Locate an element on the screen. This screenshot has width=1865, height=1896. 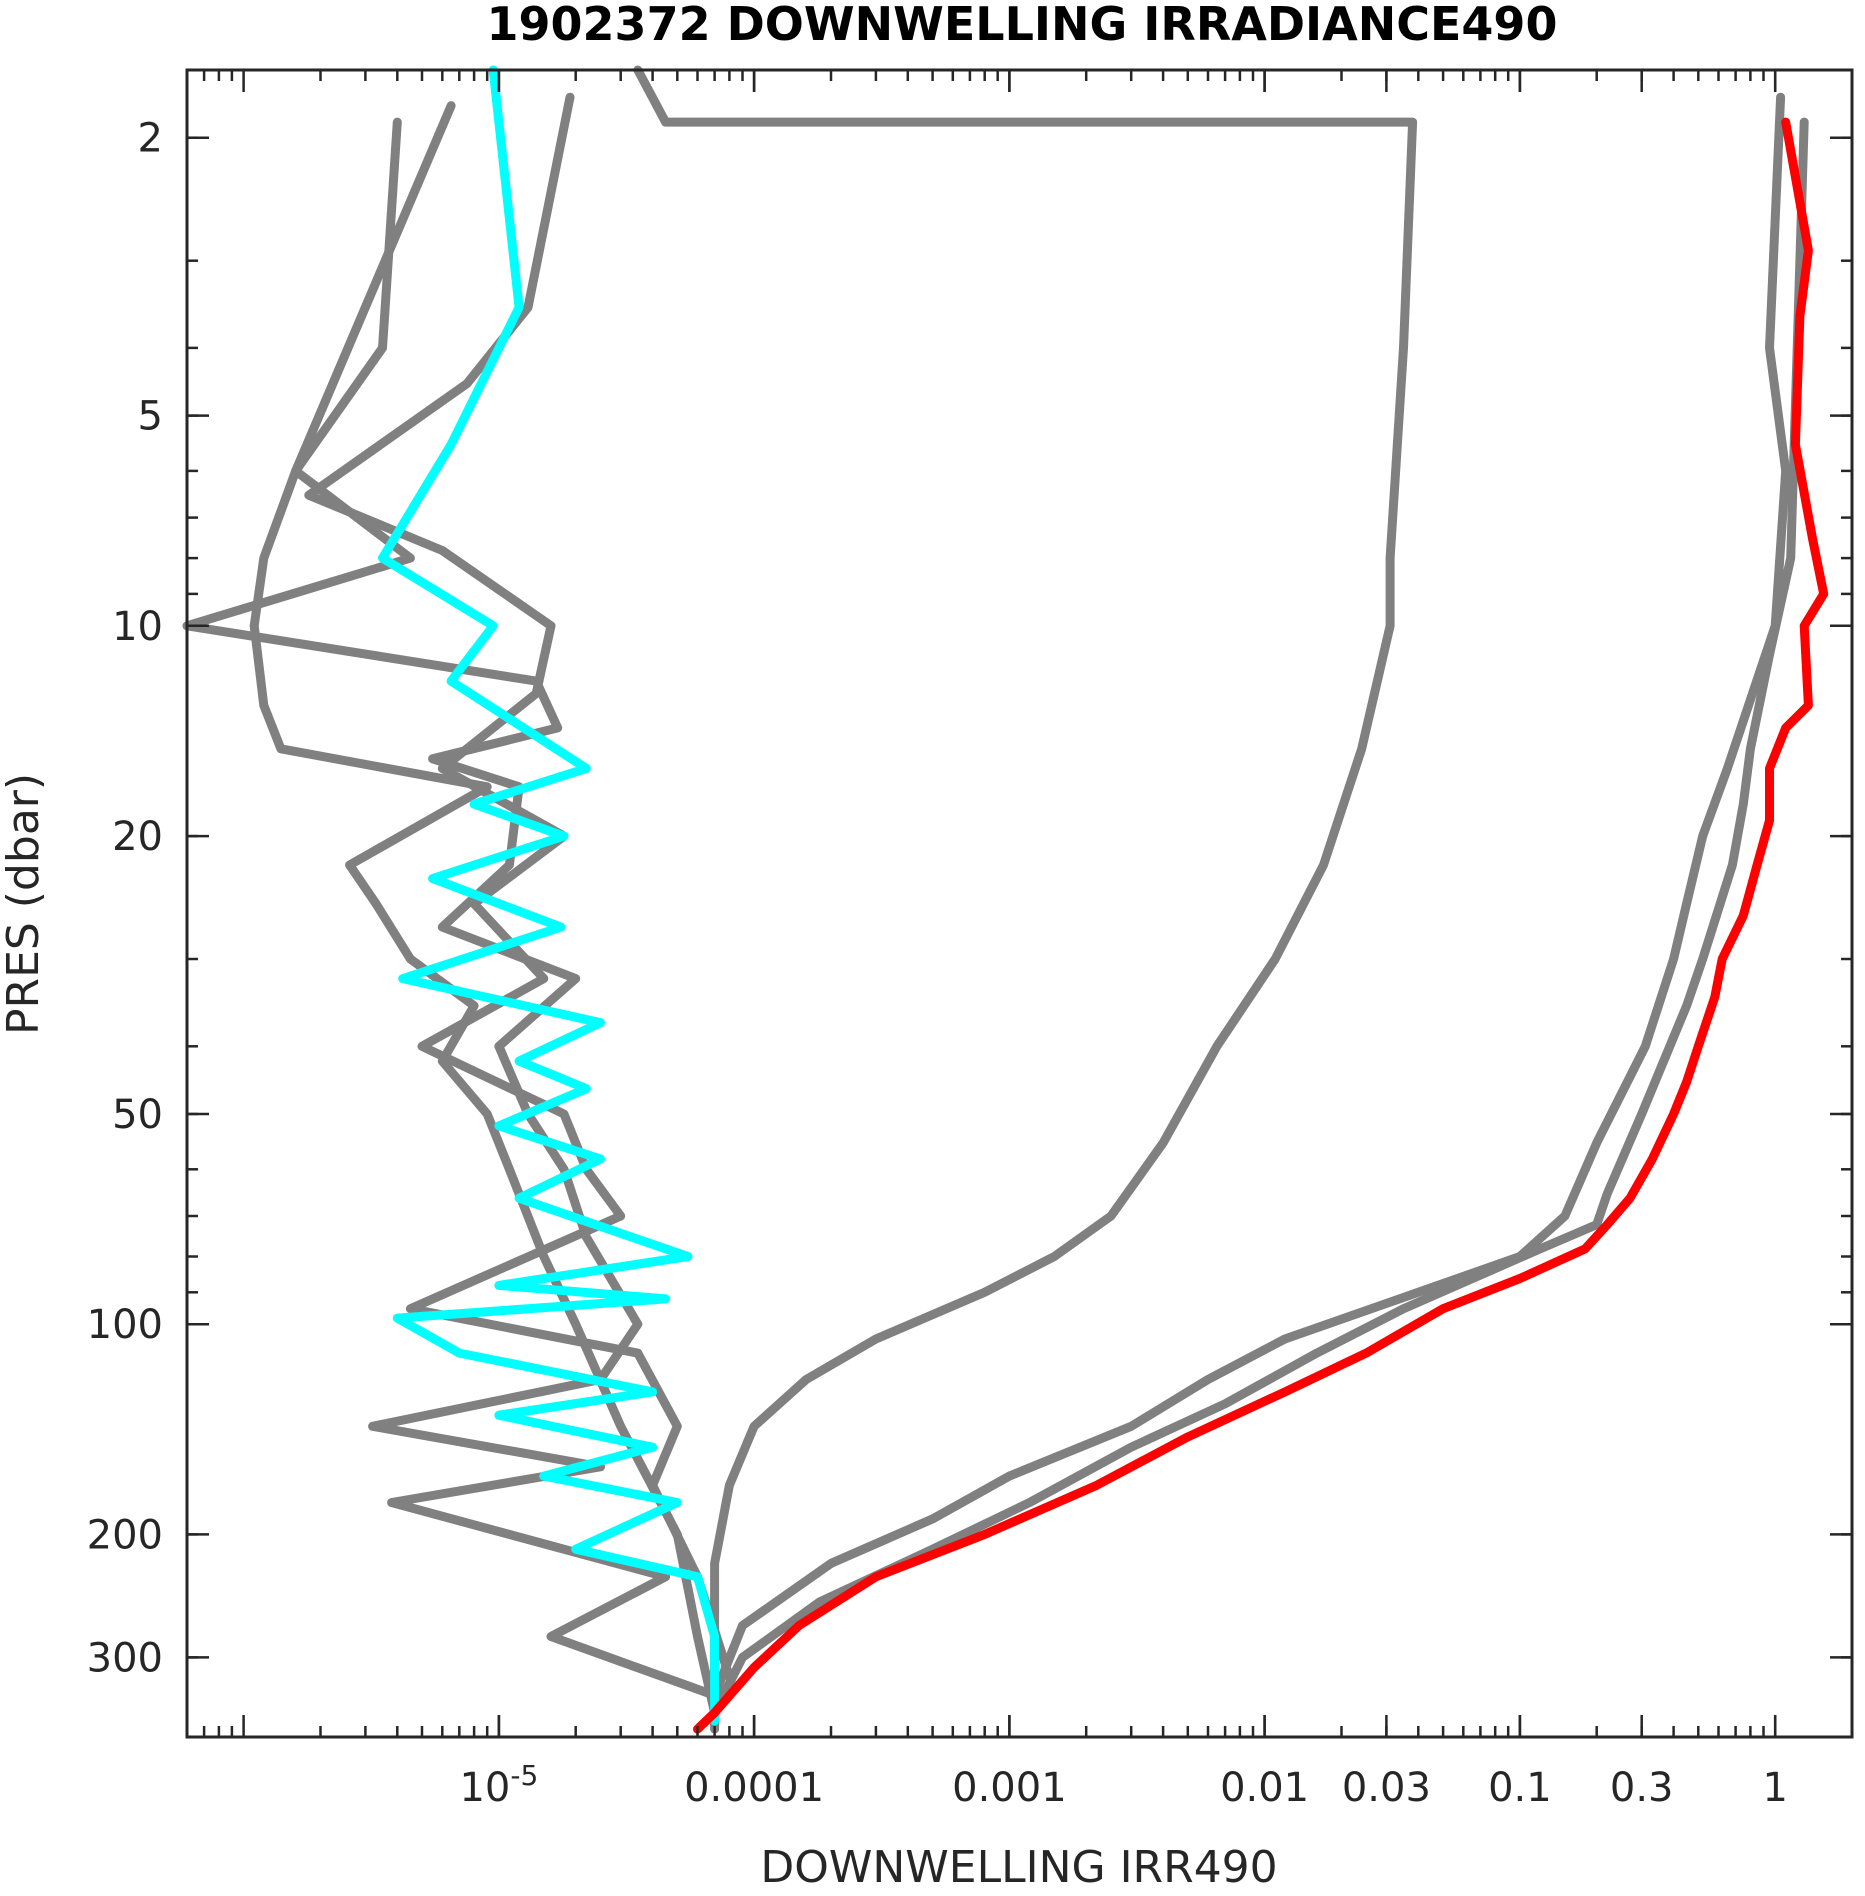
y-tick-label: 200 is located at coordinates (125, 1535).